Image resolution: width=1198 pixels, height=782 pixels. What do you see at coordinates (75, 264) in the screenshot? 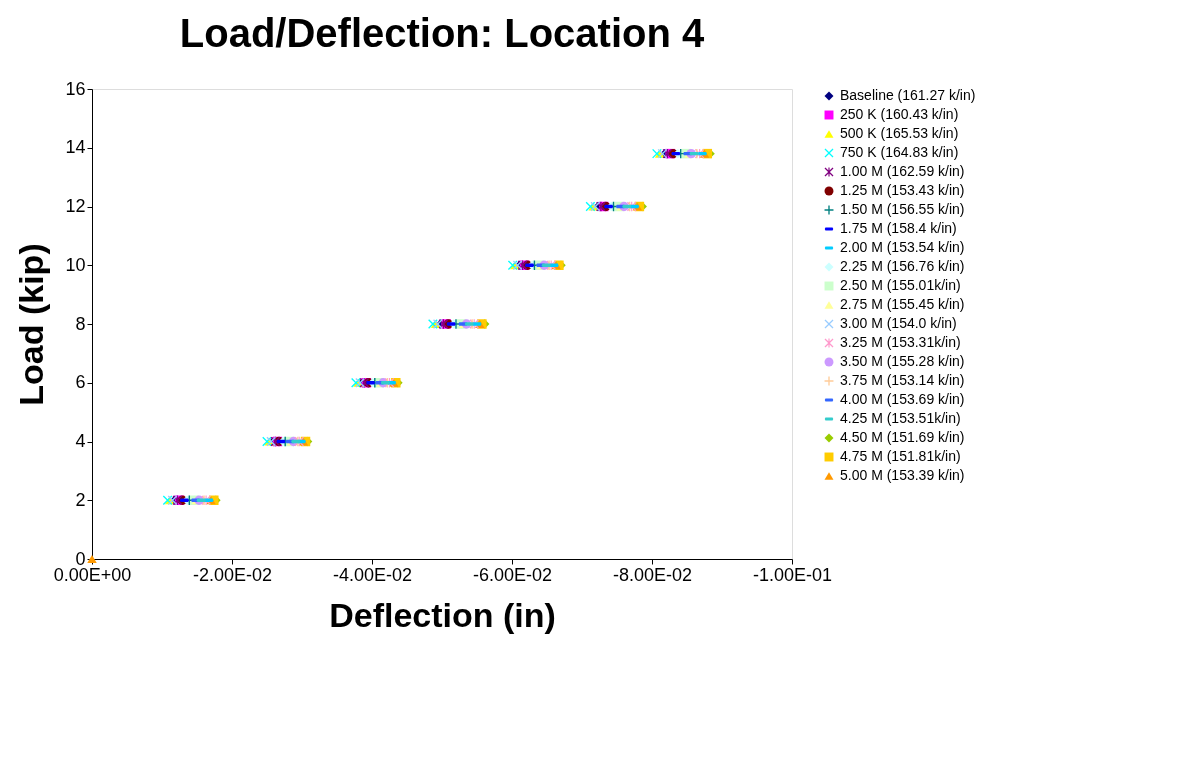
I see `y-tick-label: 10` at bounding box center [75, 264].